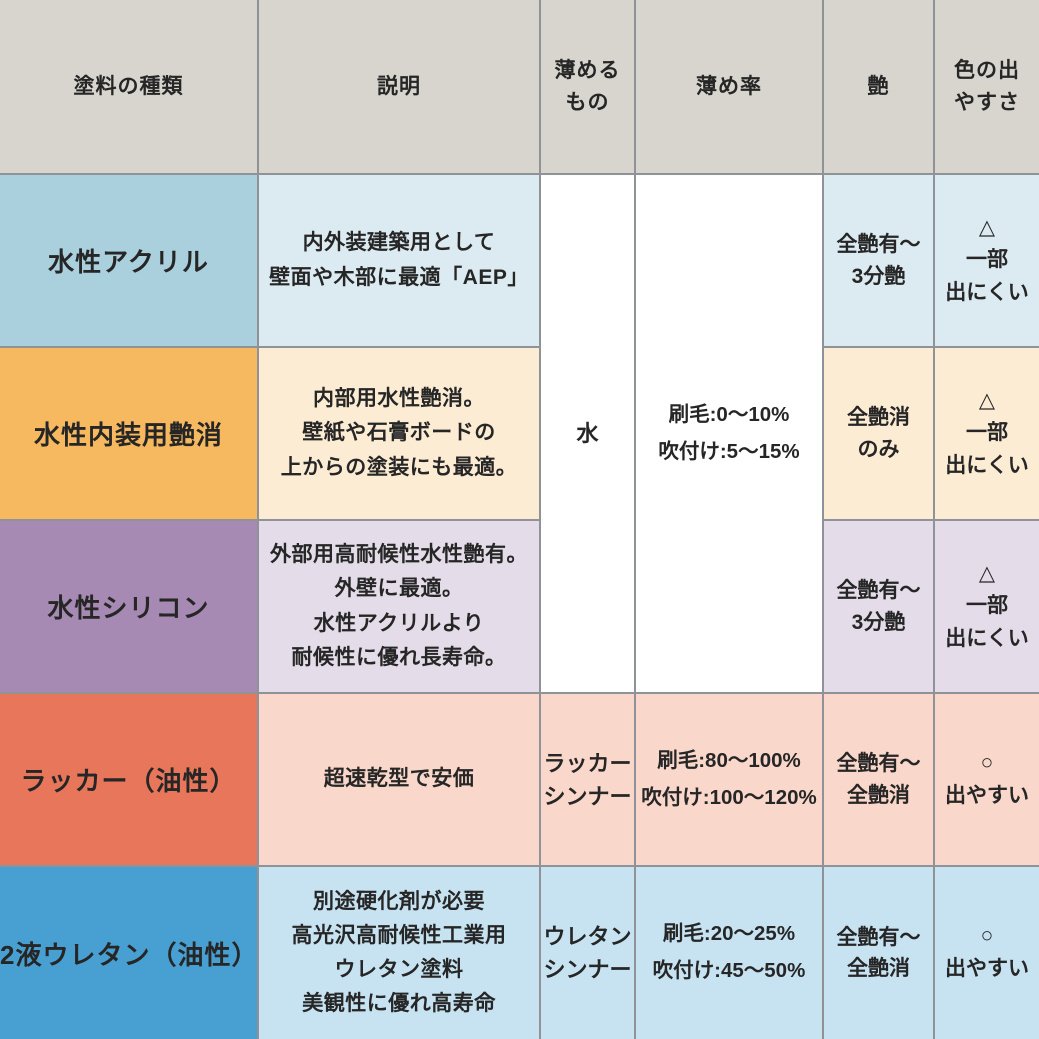  I want to click on header-description: 説明, so click(399, 87).